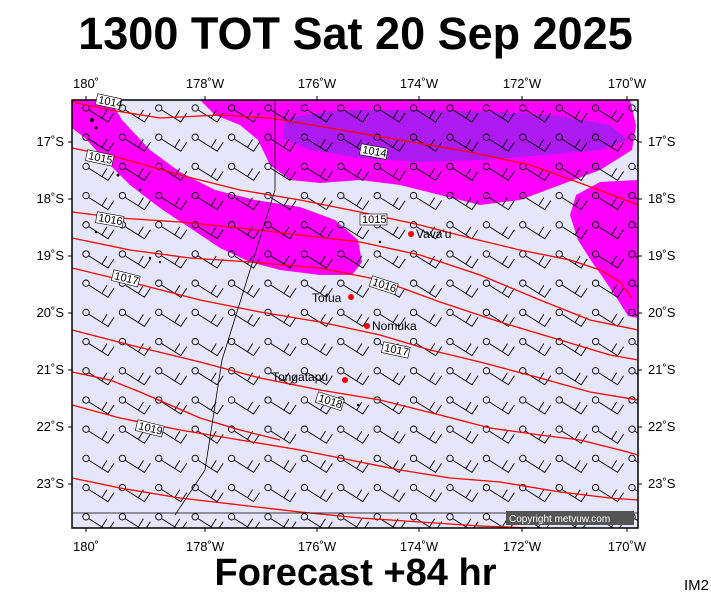 The height and width of the screenshot is (600, 711). What do you see at coordinates (150, 429) in the screenshot?
I see `isobar-label-1019: 1019` at bounding box center [150, 429].